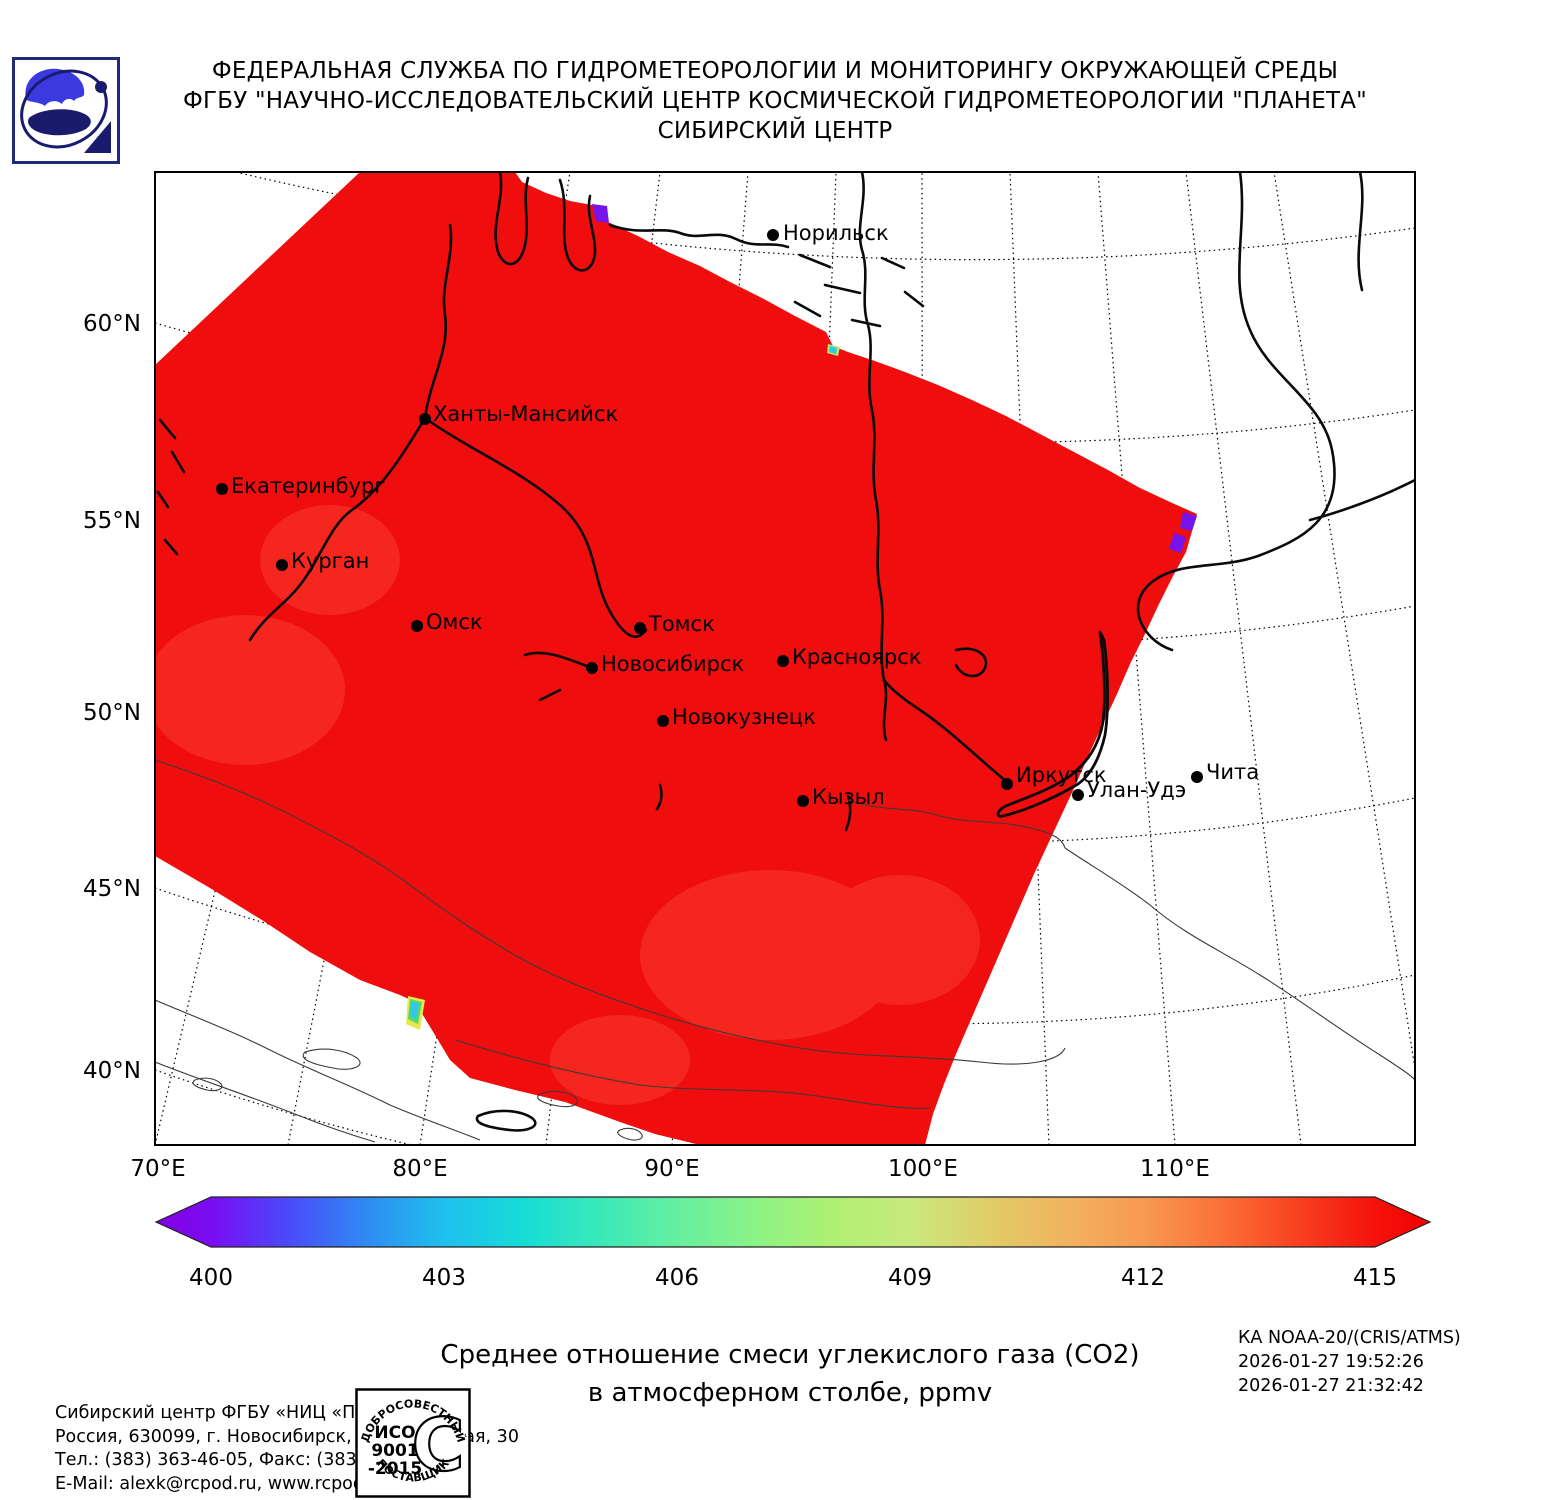 The width and height of the screenshot is (1550, 1500). What do you see at coordinates (681, 624) in the screenshot?
I see `city-label: Томск` at bounding box center [681, 624].